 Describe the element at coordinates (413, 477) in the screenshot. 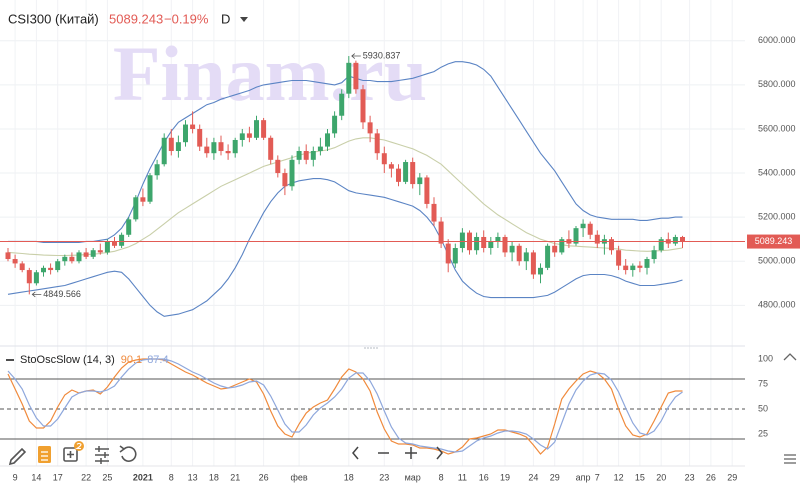

I see `x-tick-label: мар` at that location.